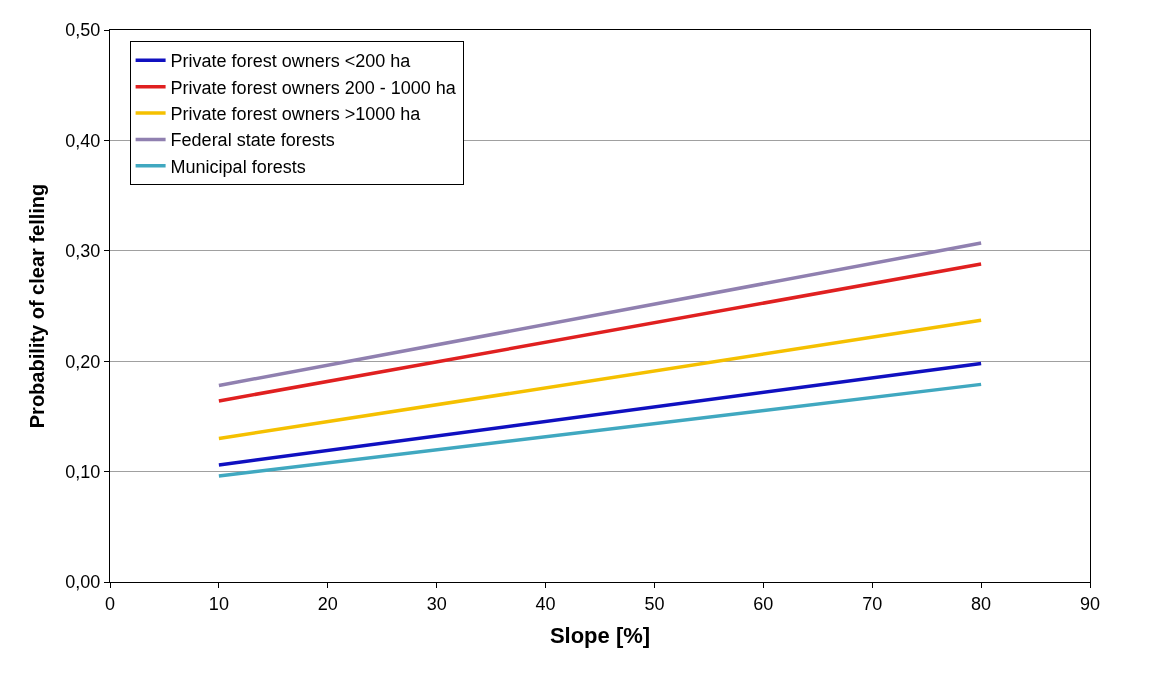  I want to click on y-tick-label: 0,20, so click(83, 361).